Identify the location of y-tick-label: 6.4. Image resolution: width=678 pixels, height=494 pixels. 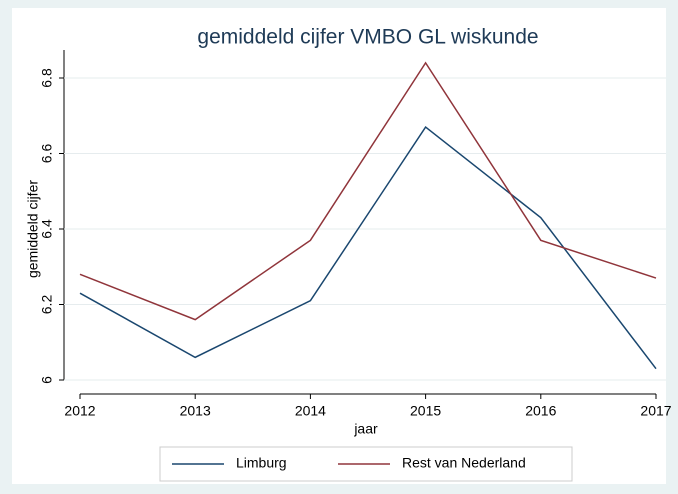
(47, 229).